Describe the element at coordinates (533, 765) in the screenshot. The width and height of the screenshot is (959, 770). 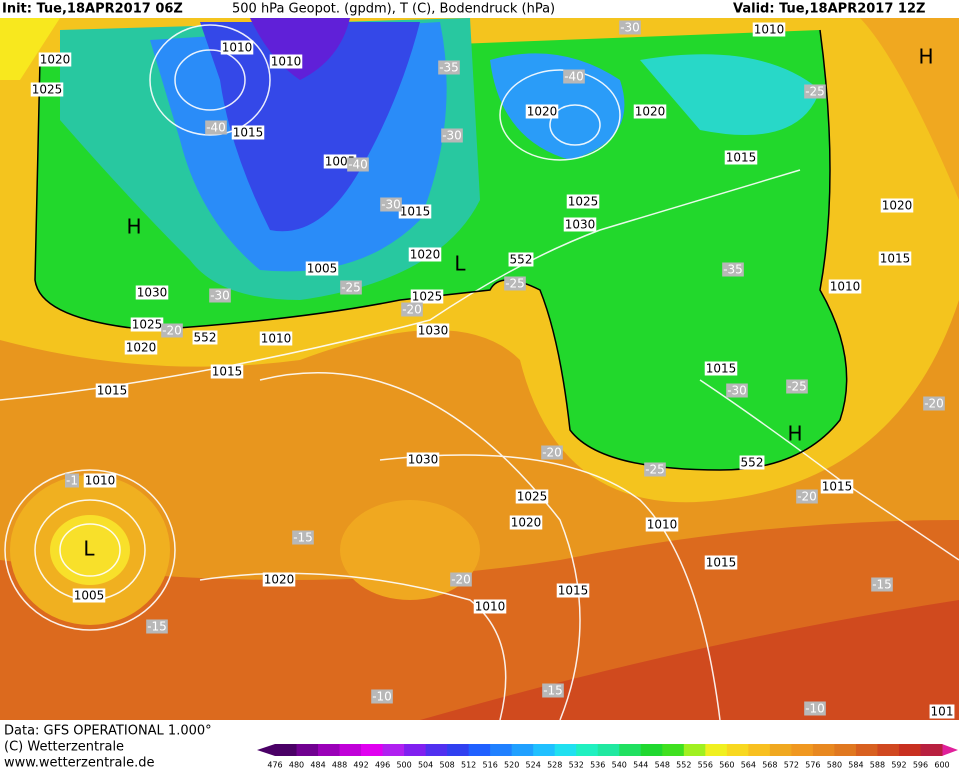
I see `colorbar-tick-label: 524` at that location.